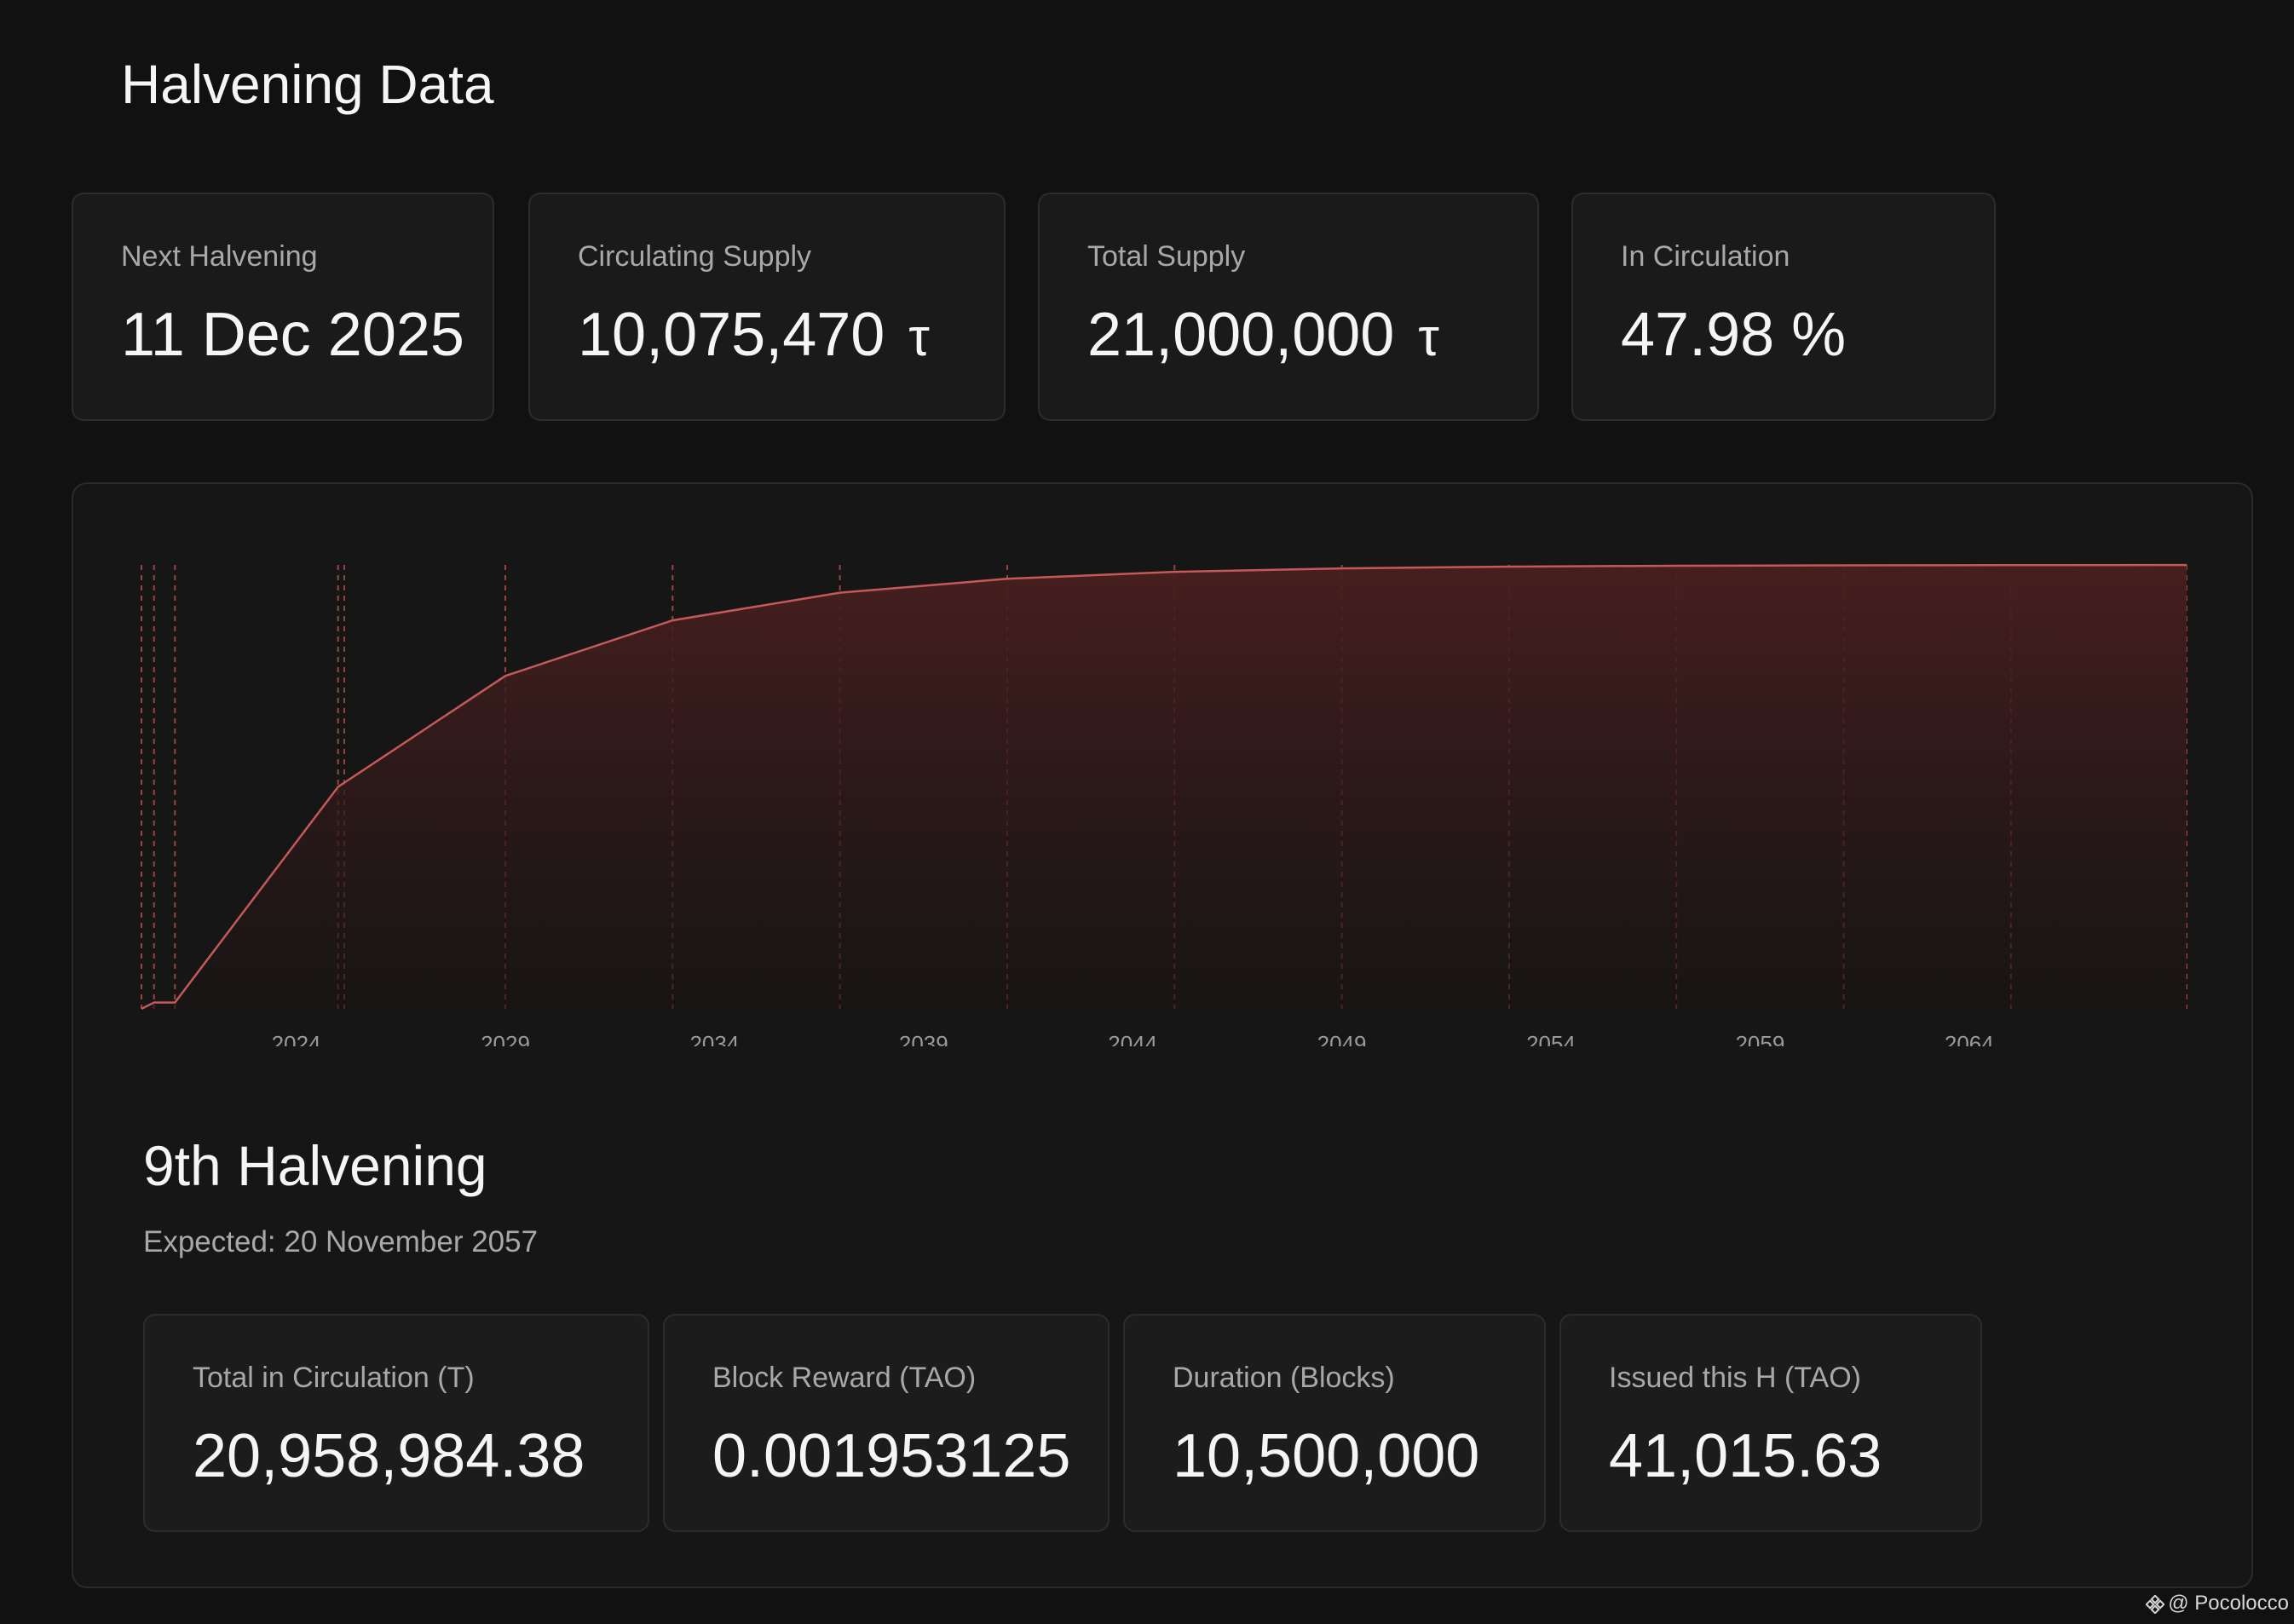  Describe the element at coordinates (1326, 1456) in the screenshot. I see `detail-value: 10,500,000` at that location.